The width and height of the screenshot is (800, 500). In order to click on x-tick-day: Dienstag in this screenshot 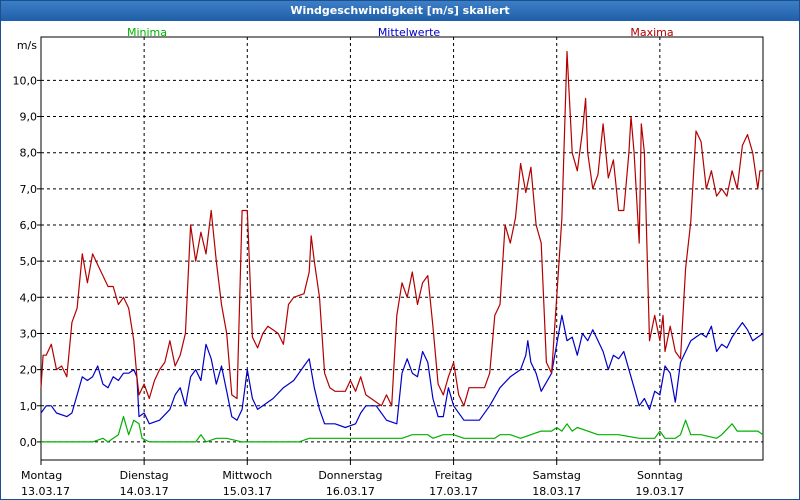, I will do `click(144, 475)`.